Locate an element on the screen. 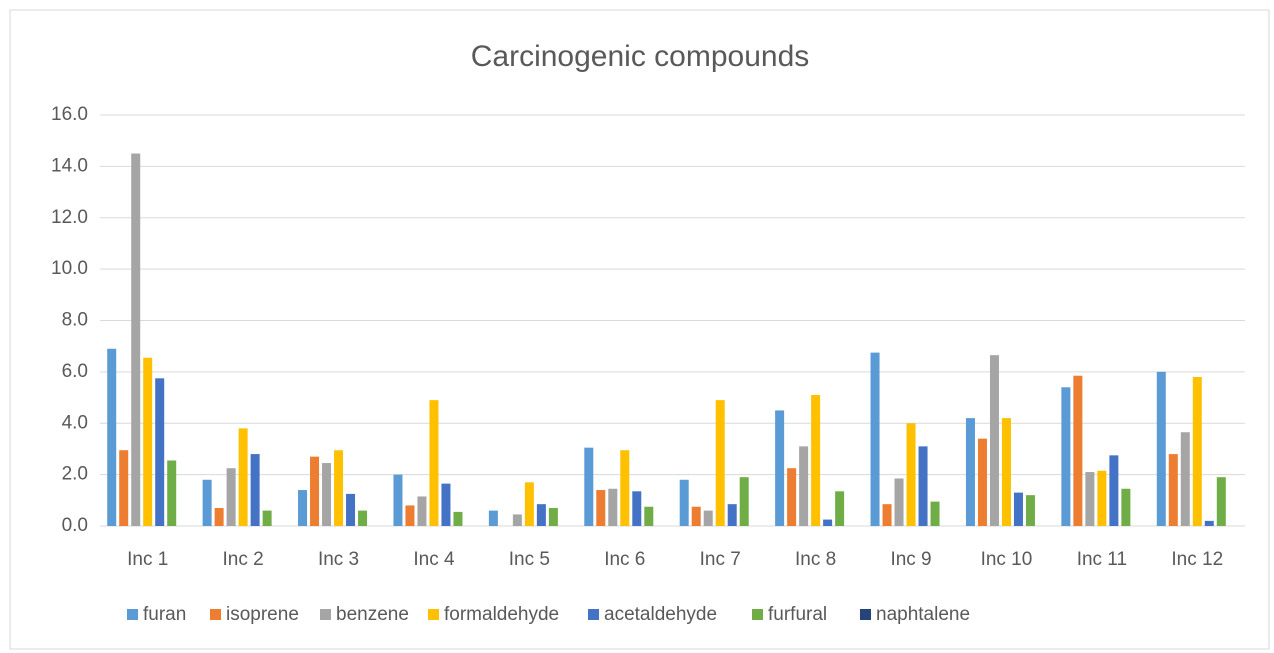 The width and height of the screenshot is (1274, 653). y-tick-label: 8.0 is located at coordinates (75, 320).